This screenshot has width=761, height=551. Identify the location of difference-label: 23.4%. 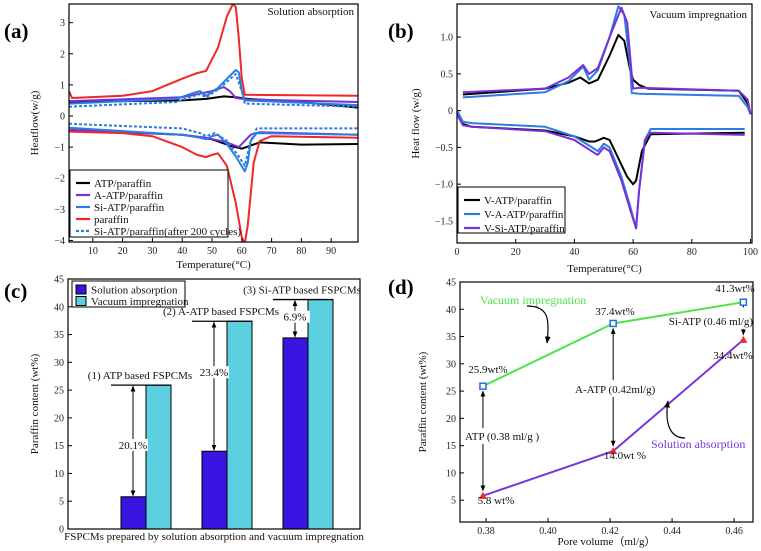
(214, 373).